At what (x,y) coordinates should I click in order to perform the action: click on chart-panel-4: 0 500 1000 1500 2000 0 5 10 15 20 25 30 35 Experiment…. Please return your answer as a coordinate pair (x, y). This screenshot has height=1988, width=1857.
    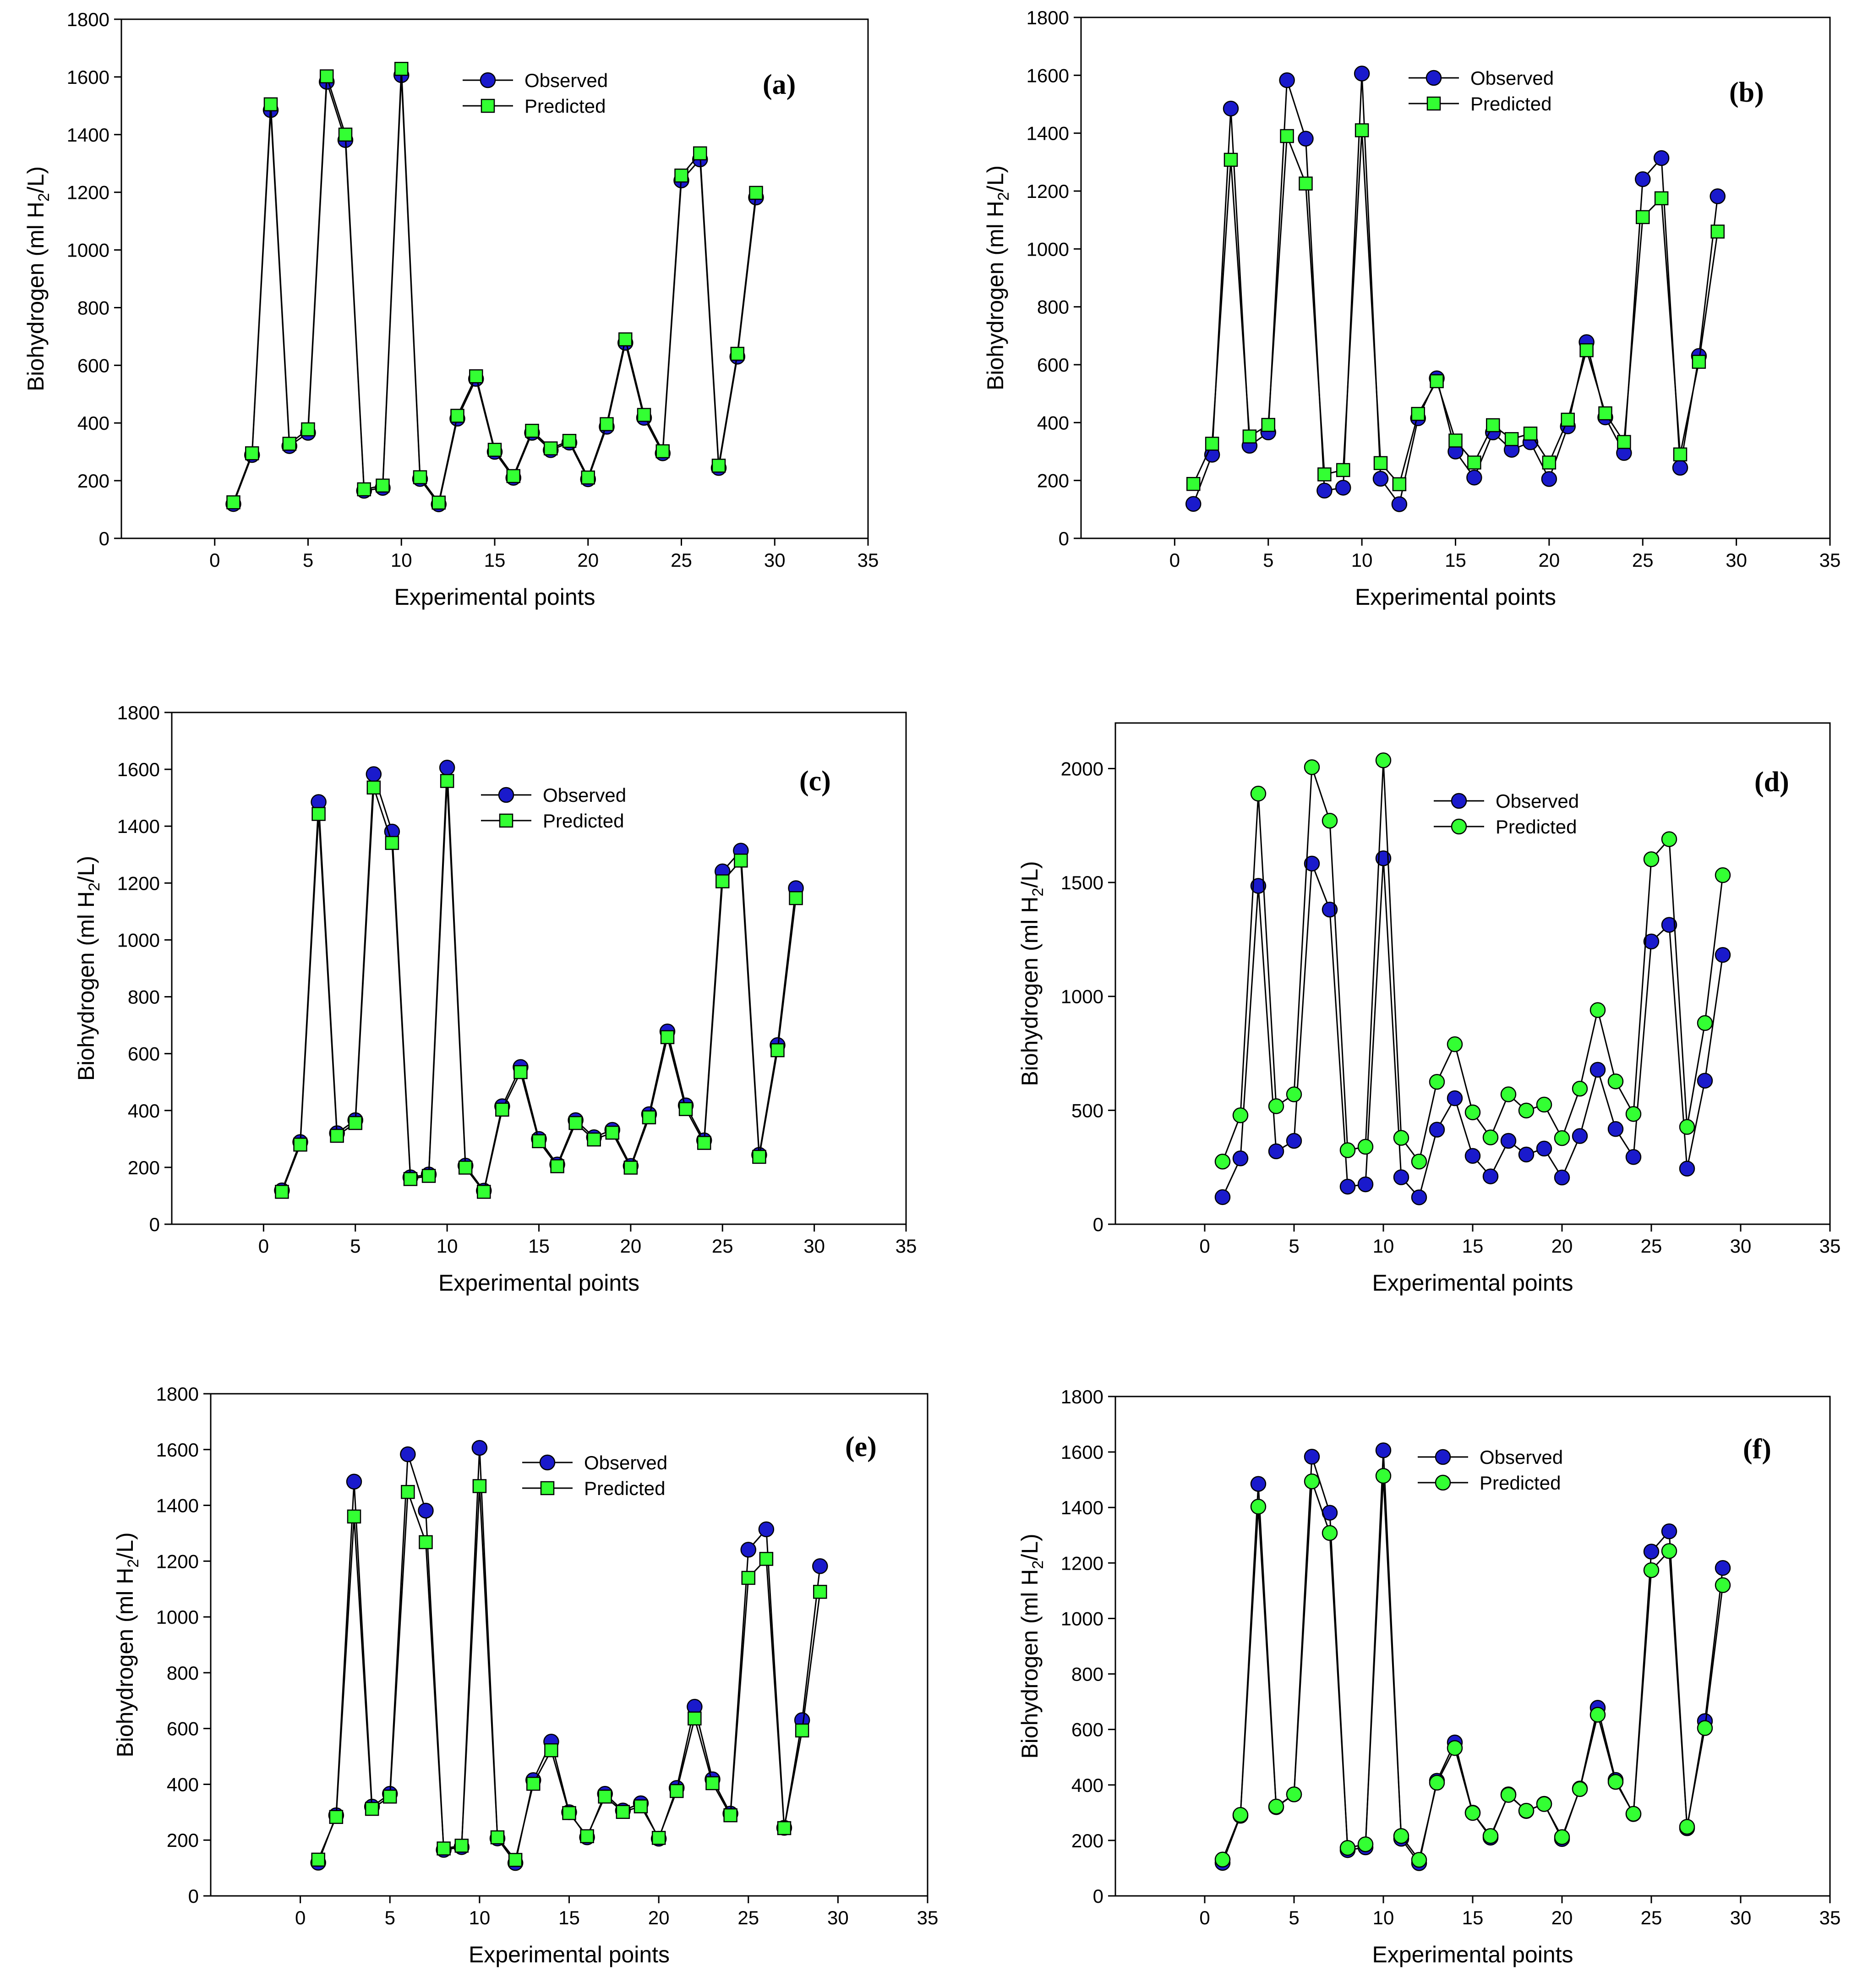
    Looking at the image, I should click on (1429, 1009).